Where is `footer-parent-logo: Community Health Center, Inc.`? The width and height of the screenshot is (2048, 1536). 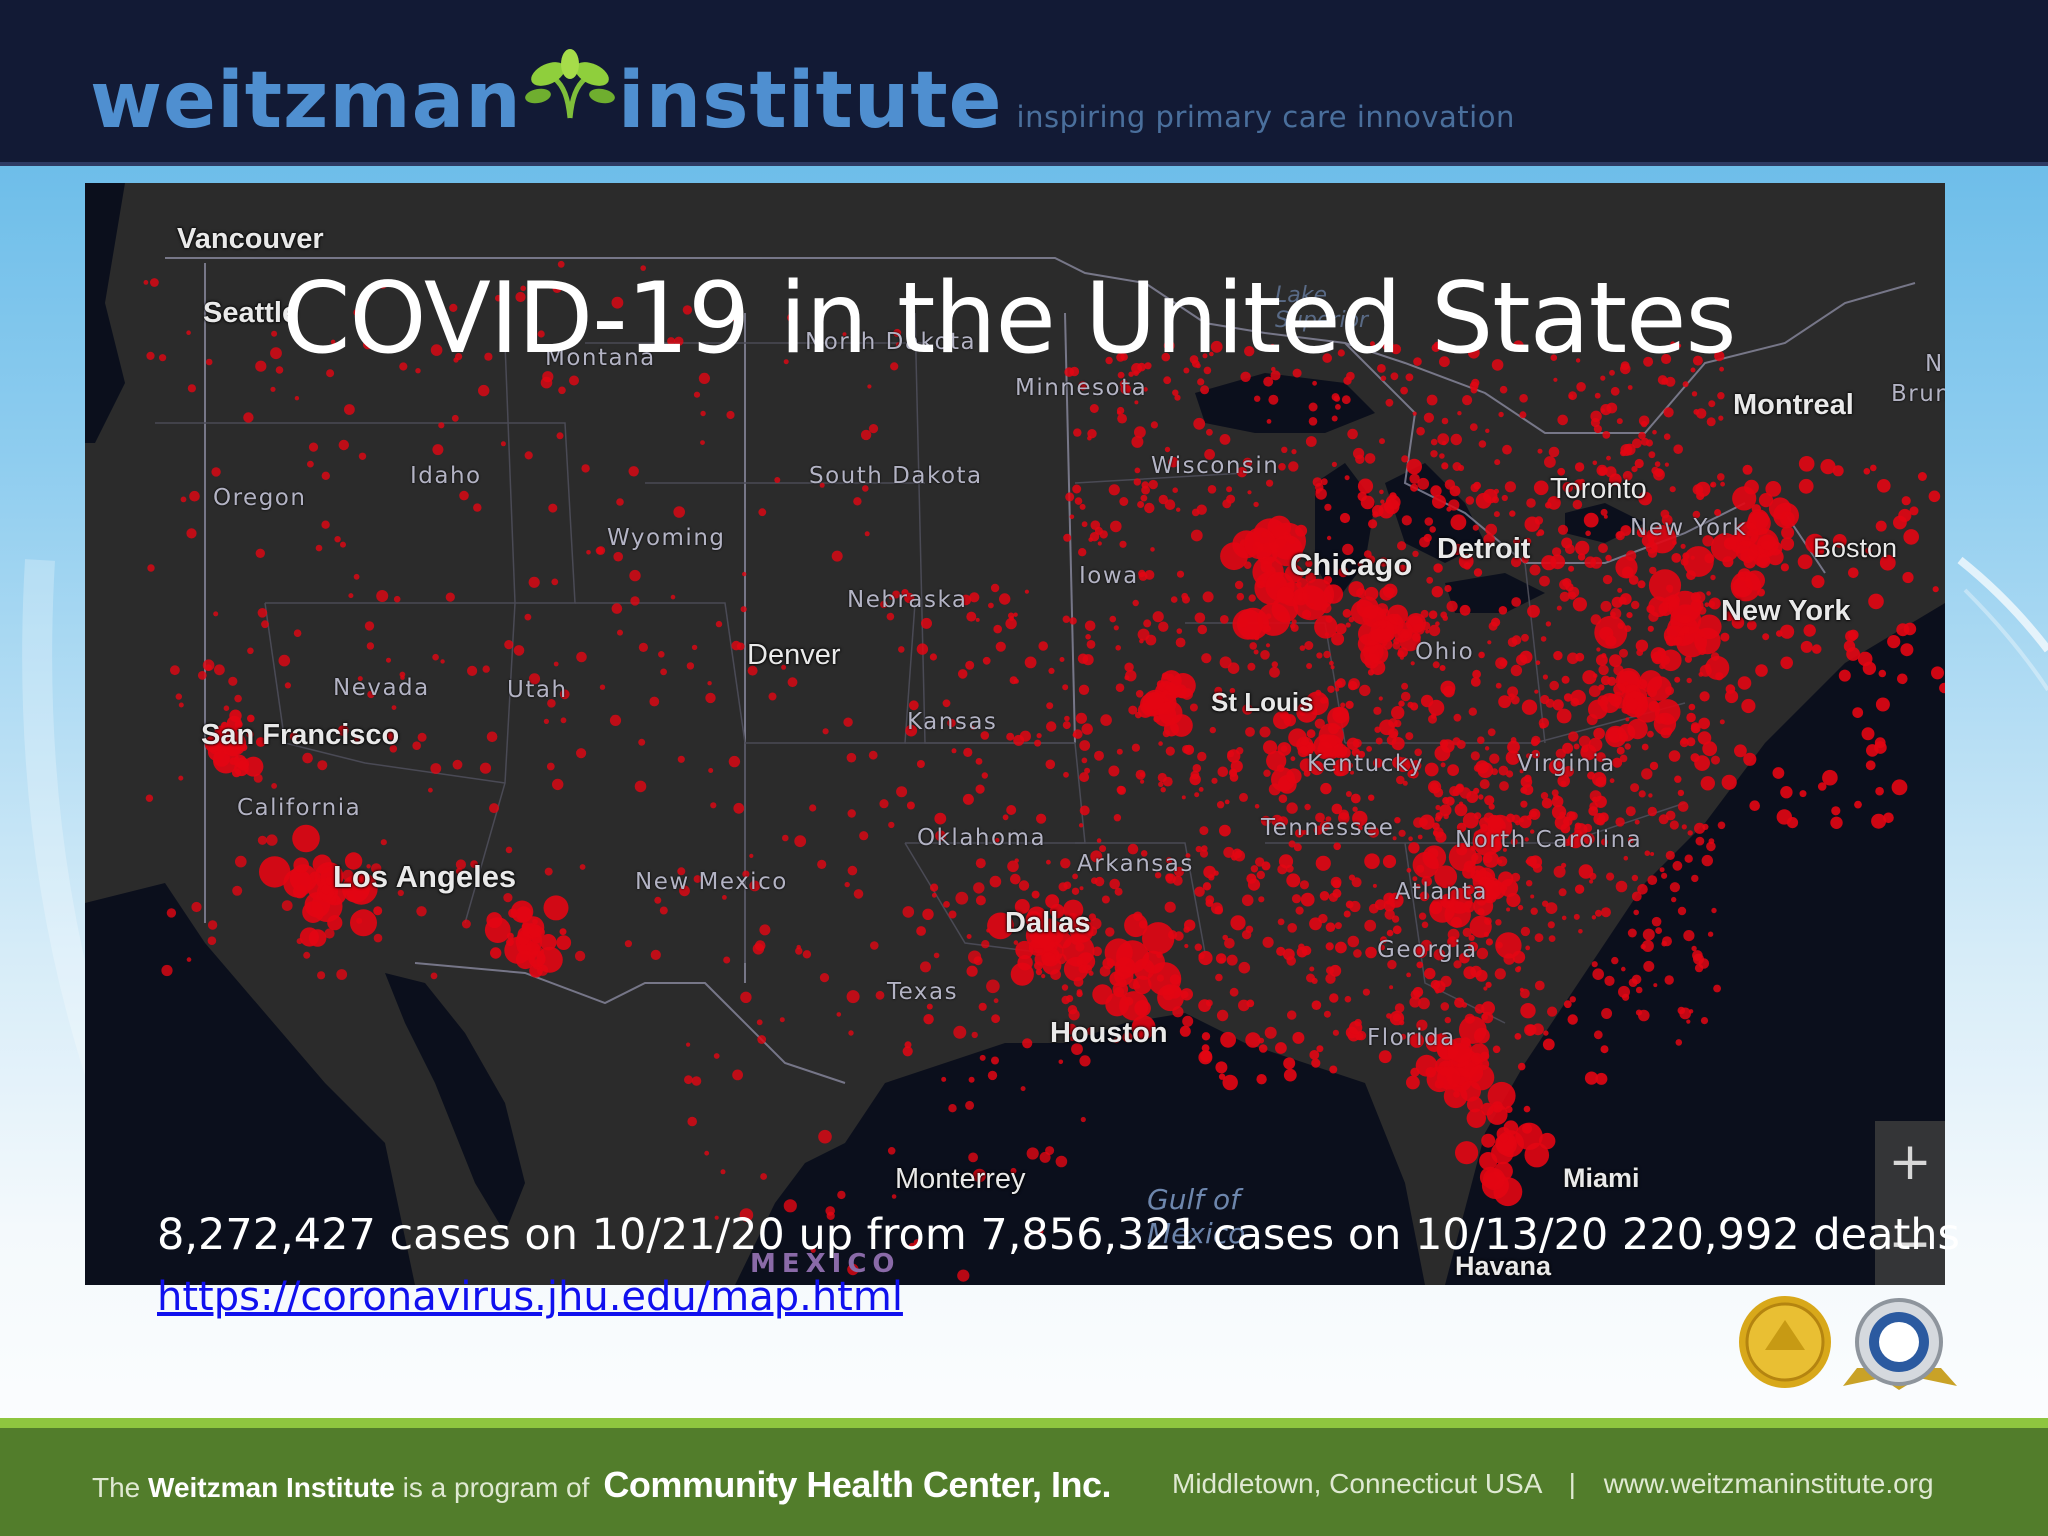
footer-parent-logo: Community Health Center, Inc. is located at coordinates (857, 1484).